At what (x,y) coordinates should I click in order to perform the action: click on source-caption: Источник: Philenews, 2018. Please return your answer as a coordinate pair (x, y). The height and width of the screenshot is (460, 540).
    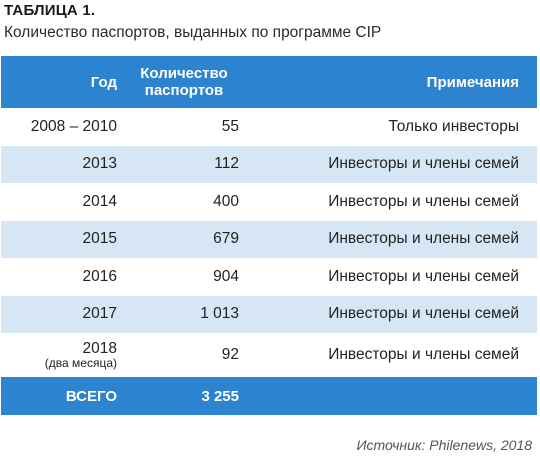
    Looking at the image, I should click on (444, 445).